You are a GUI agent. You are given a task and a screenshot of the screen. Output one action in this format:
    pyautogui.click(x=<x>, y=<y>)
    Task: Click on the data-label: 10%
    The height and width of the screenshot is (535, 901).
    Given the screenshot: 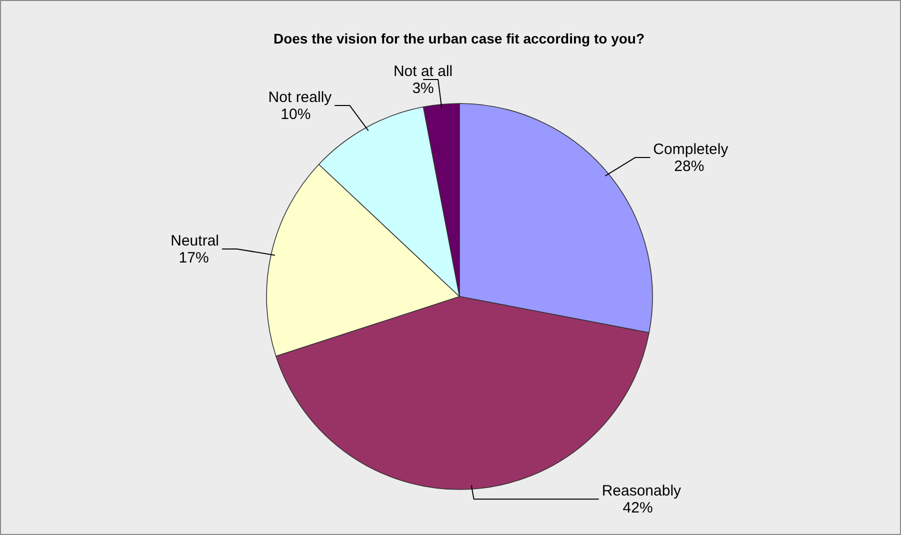 What is the action you would take?
    pyautogui.click(x=295, y=114)
    